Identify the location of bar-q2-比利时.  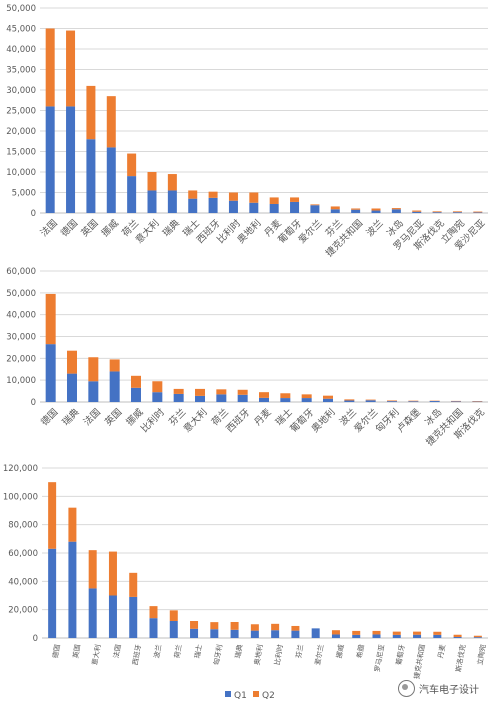
(275, 627).